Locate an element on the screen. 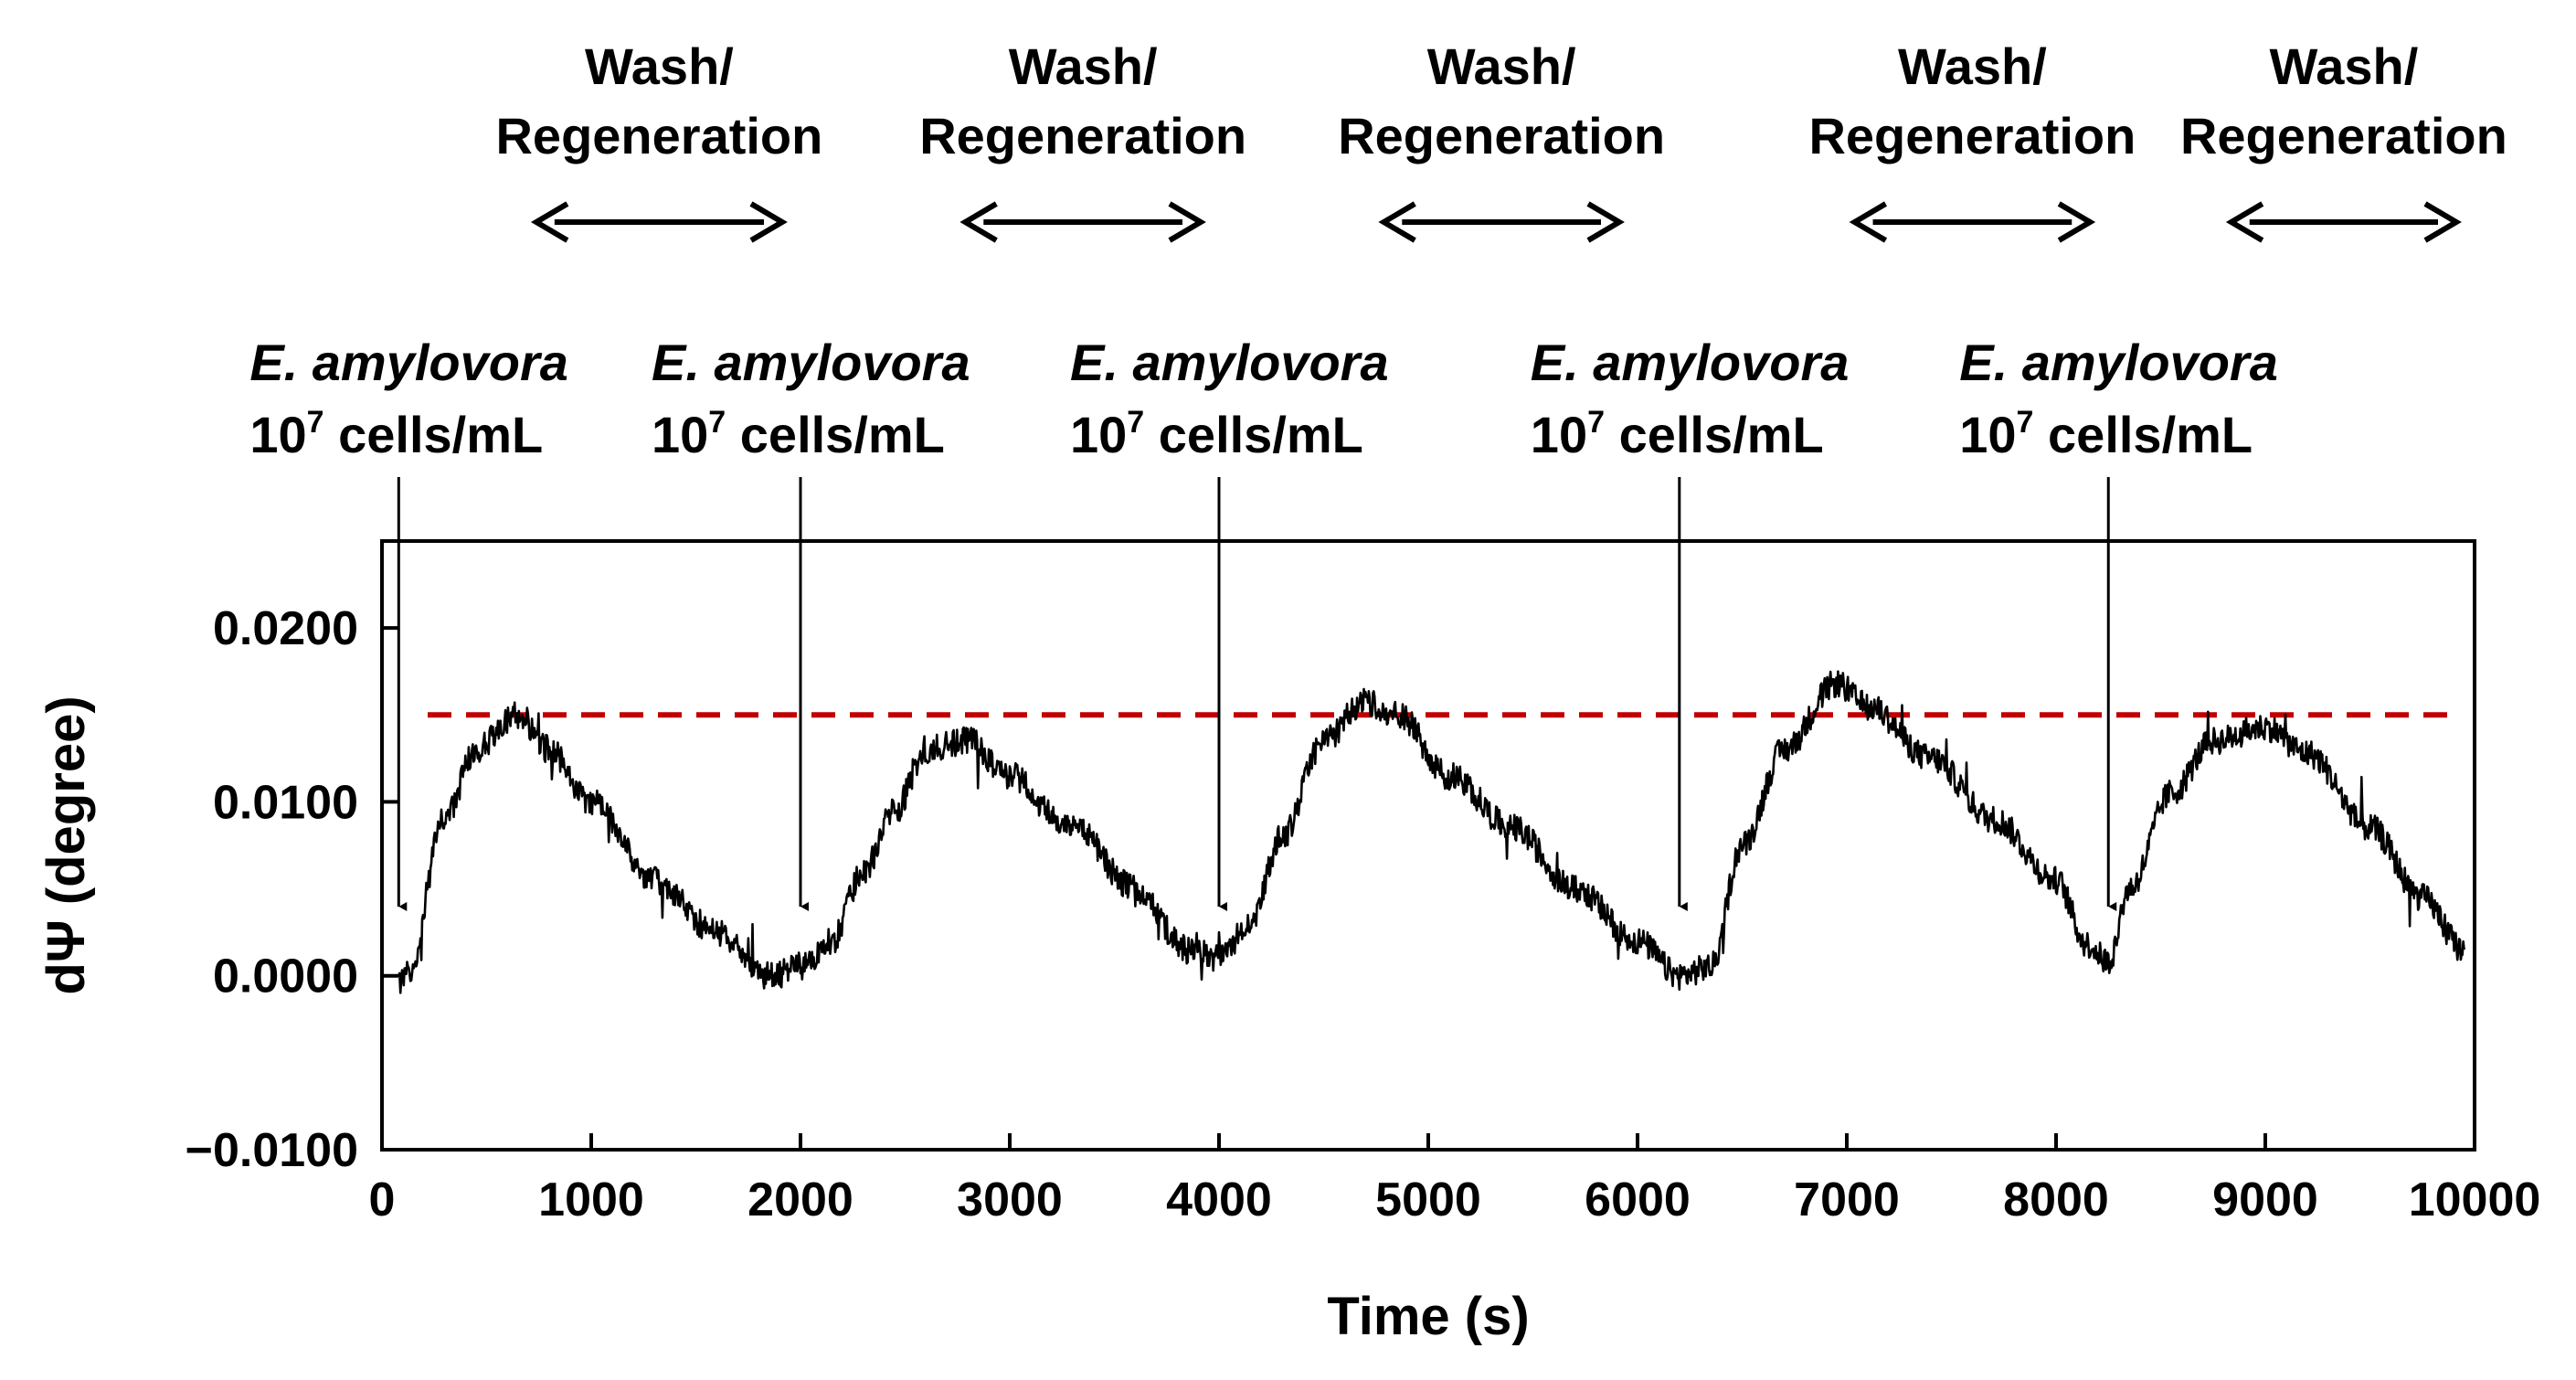 The image size is (2576, 1380). y-tick-label: 0.0000 is located at coordinates (285, 976).